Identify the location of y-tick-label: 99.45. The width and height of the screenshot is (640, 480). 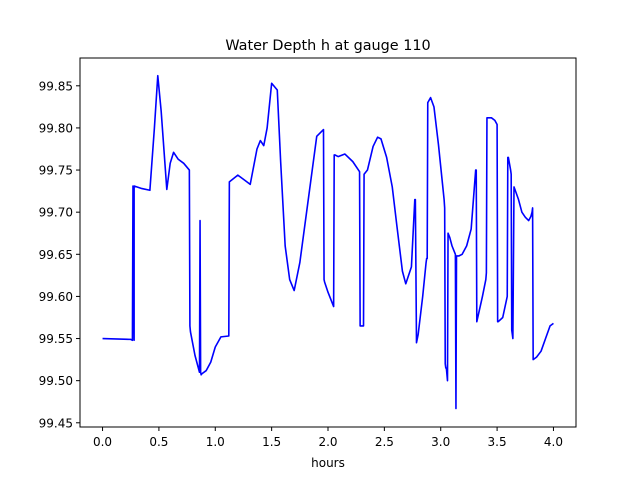
(56, 423).